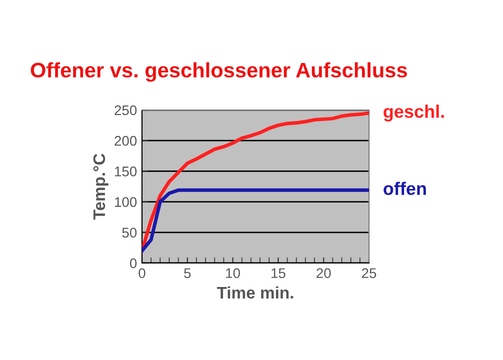 This screenshot has width=503, height=360. I want to click on x-tick-label: 0, so click(142, 273).